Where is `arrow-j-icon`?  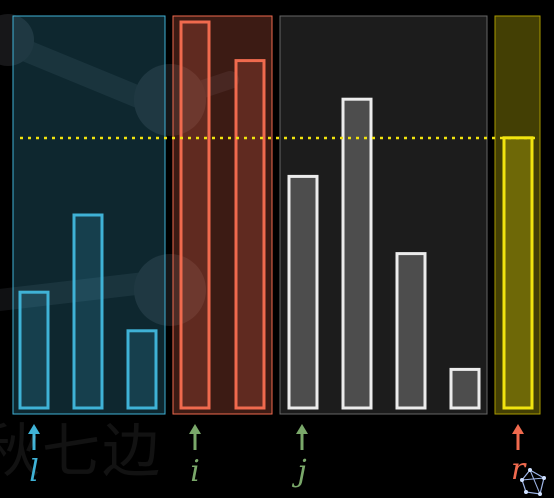
arrow-j-icon is located at coordinates (302, 437).